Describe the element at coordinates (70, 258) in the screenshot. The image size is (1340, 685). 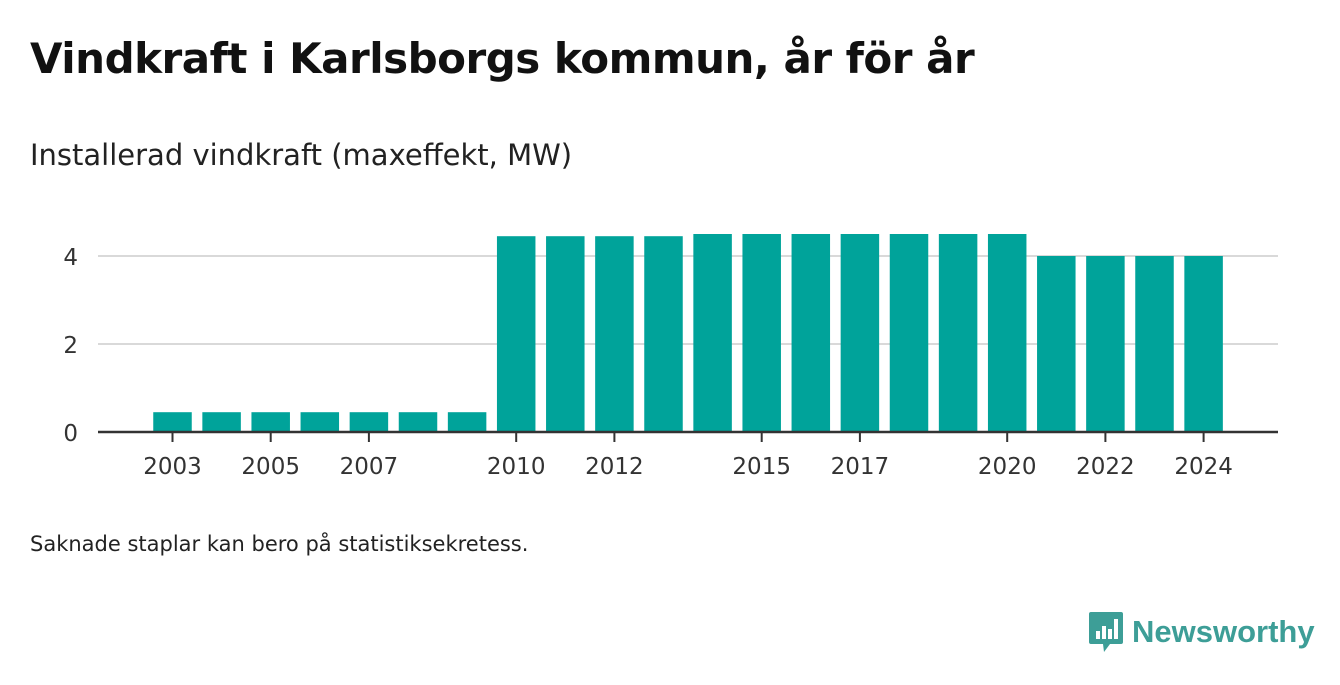
I see `y-tick-label: 4` at that location.